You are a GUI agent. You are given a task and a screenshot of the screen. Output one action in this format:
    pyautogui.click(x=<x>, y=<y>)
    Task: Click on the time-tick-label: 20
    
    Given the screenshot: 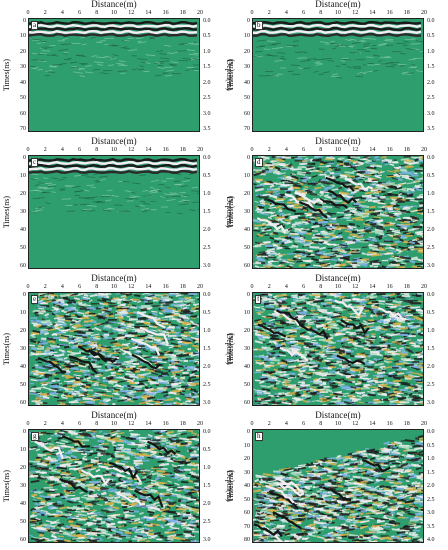 What is the action you would take?
    pyautogui.click(x=247, y=51)
    